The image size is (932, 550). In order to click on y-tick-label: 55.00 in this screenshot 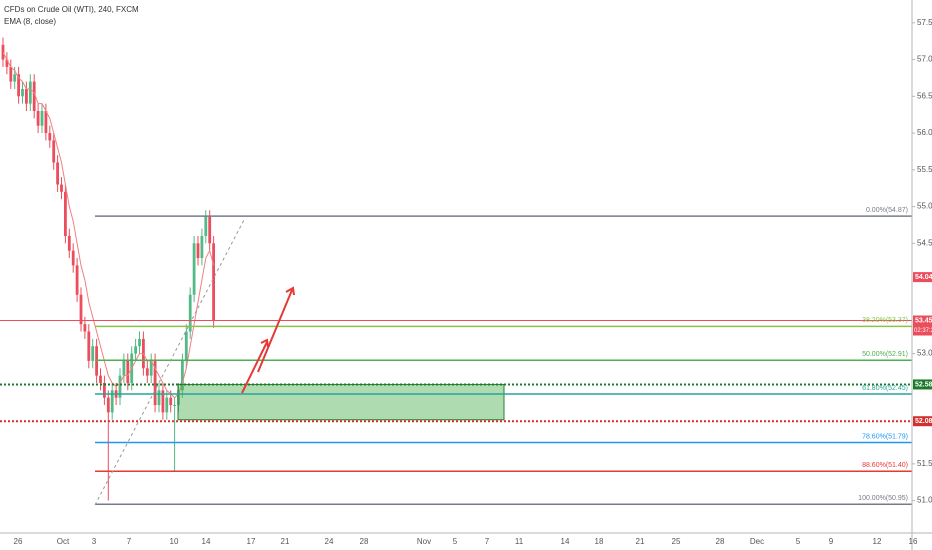, I will do `click(924, 206)`.